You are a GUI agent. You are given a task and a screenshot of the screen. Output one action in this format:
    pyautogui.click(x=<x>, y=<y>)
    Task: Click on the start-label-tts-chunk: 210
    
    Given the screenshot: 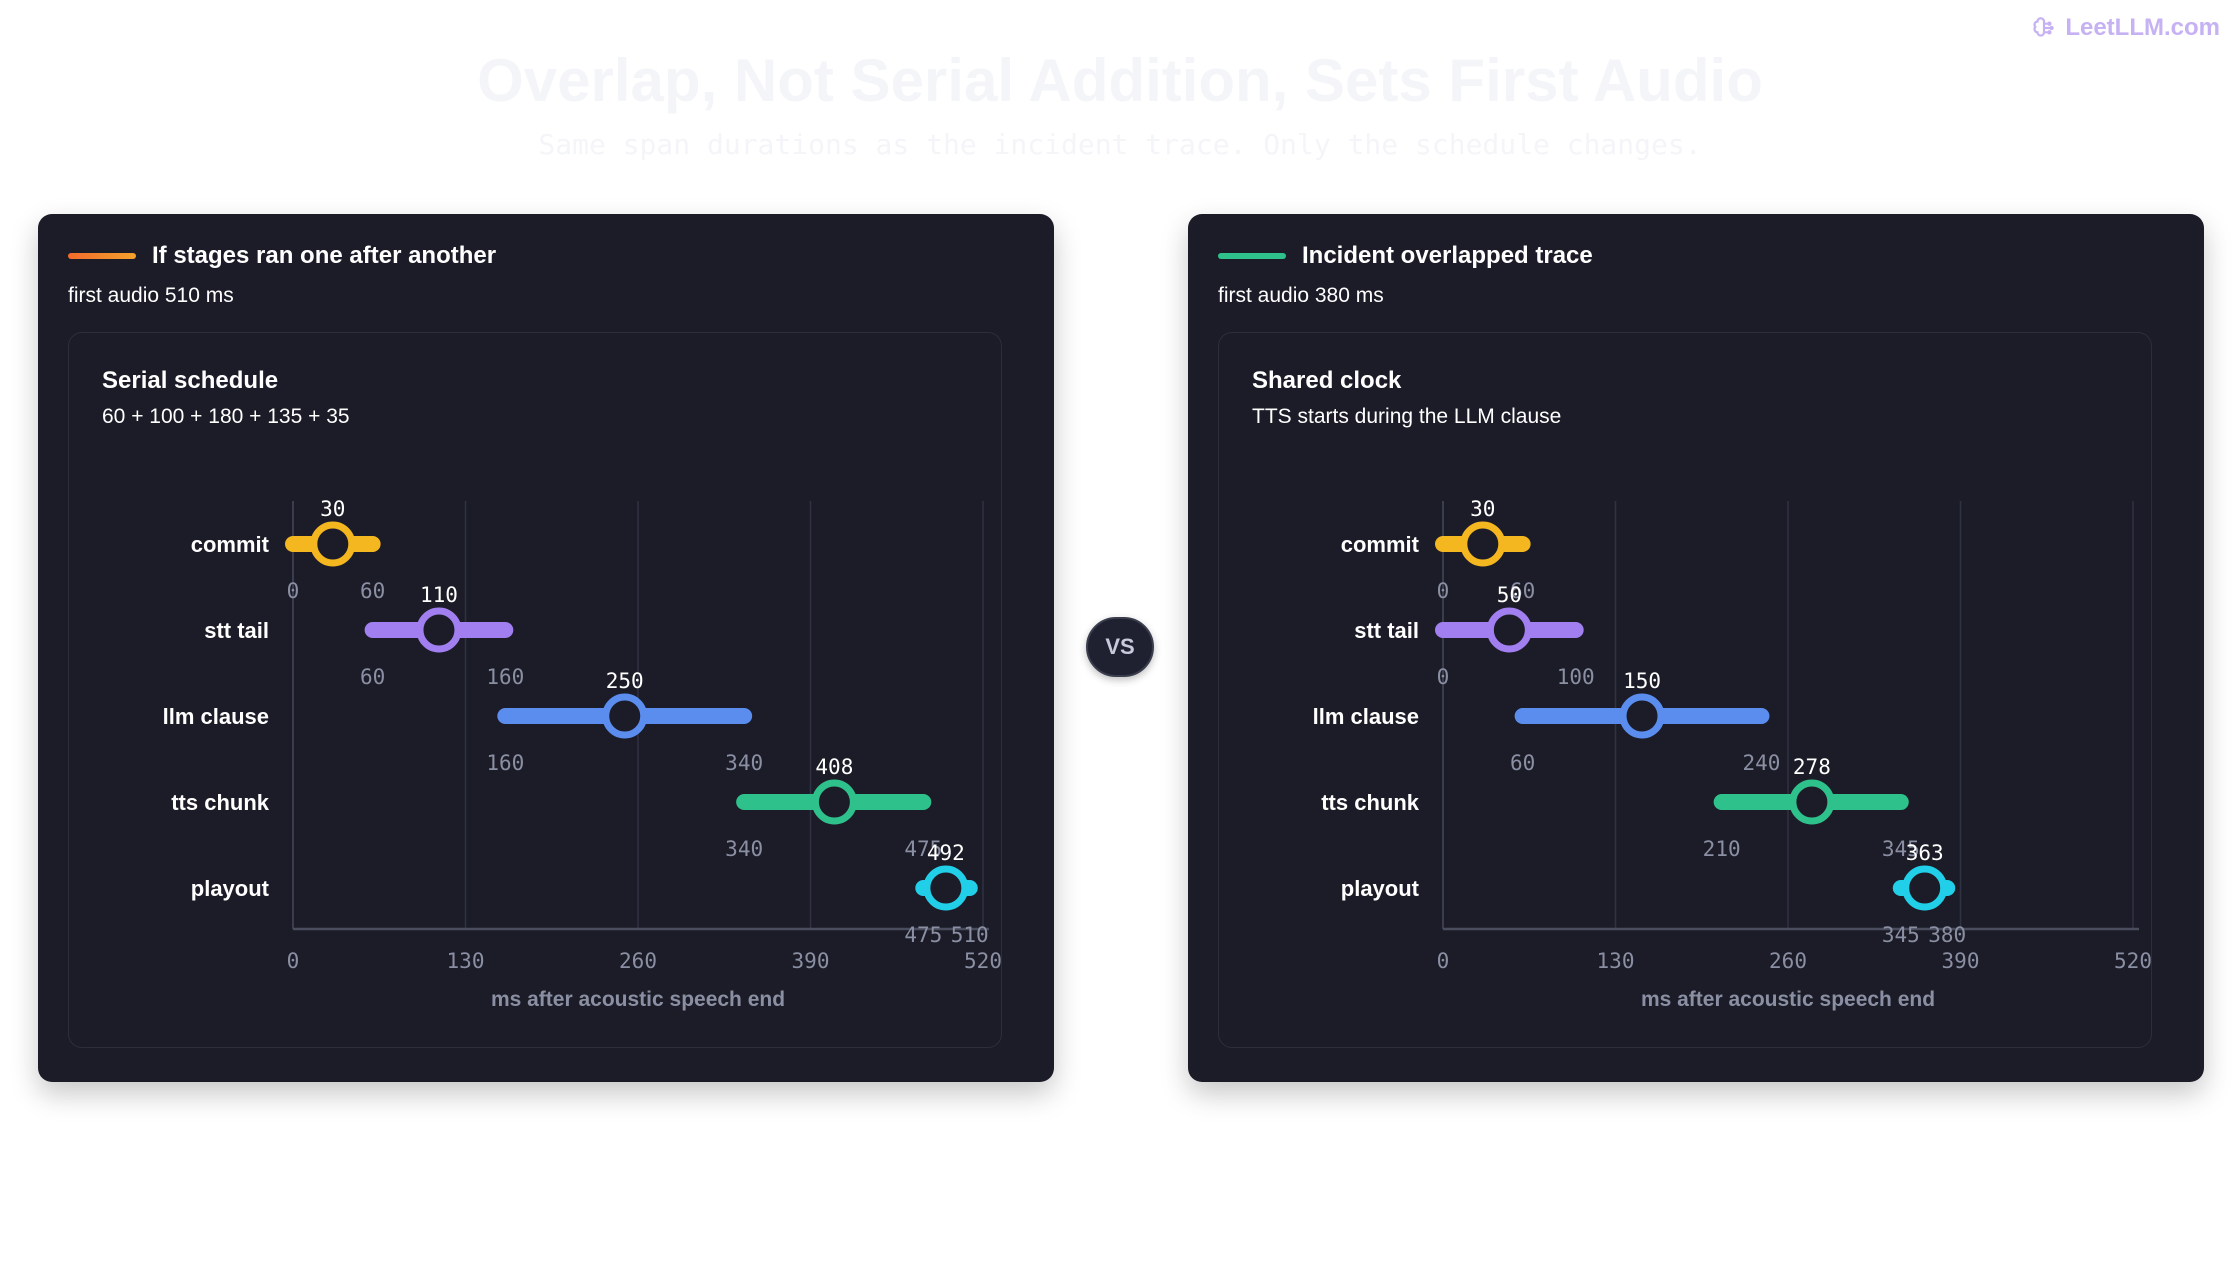 What is the action you would take?
    pyautogui.click(x=1722, y=849)
    